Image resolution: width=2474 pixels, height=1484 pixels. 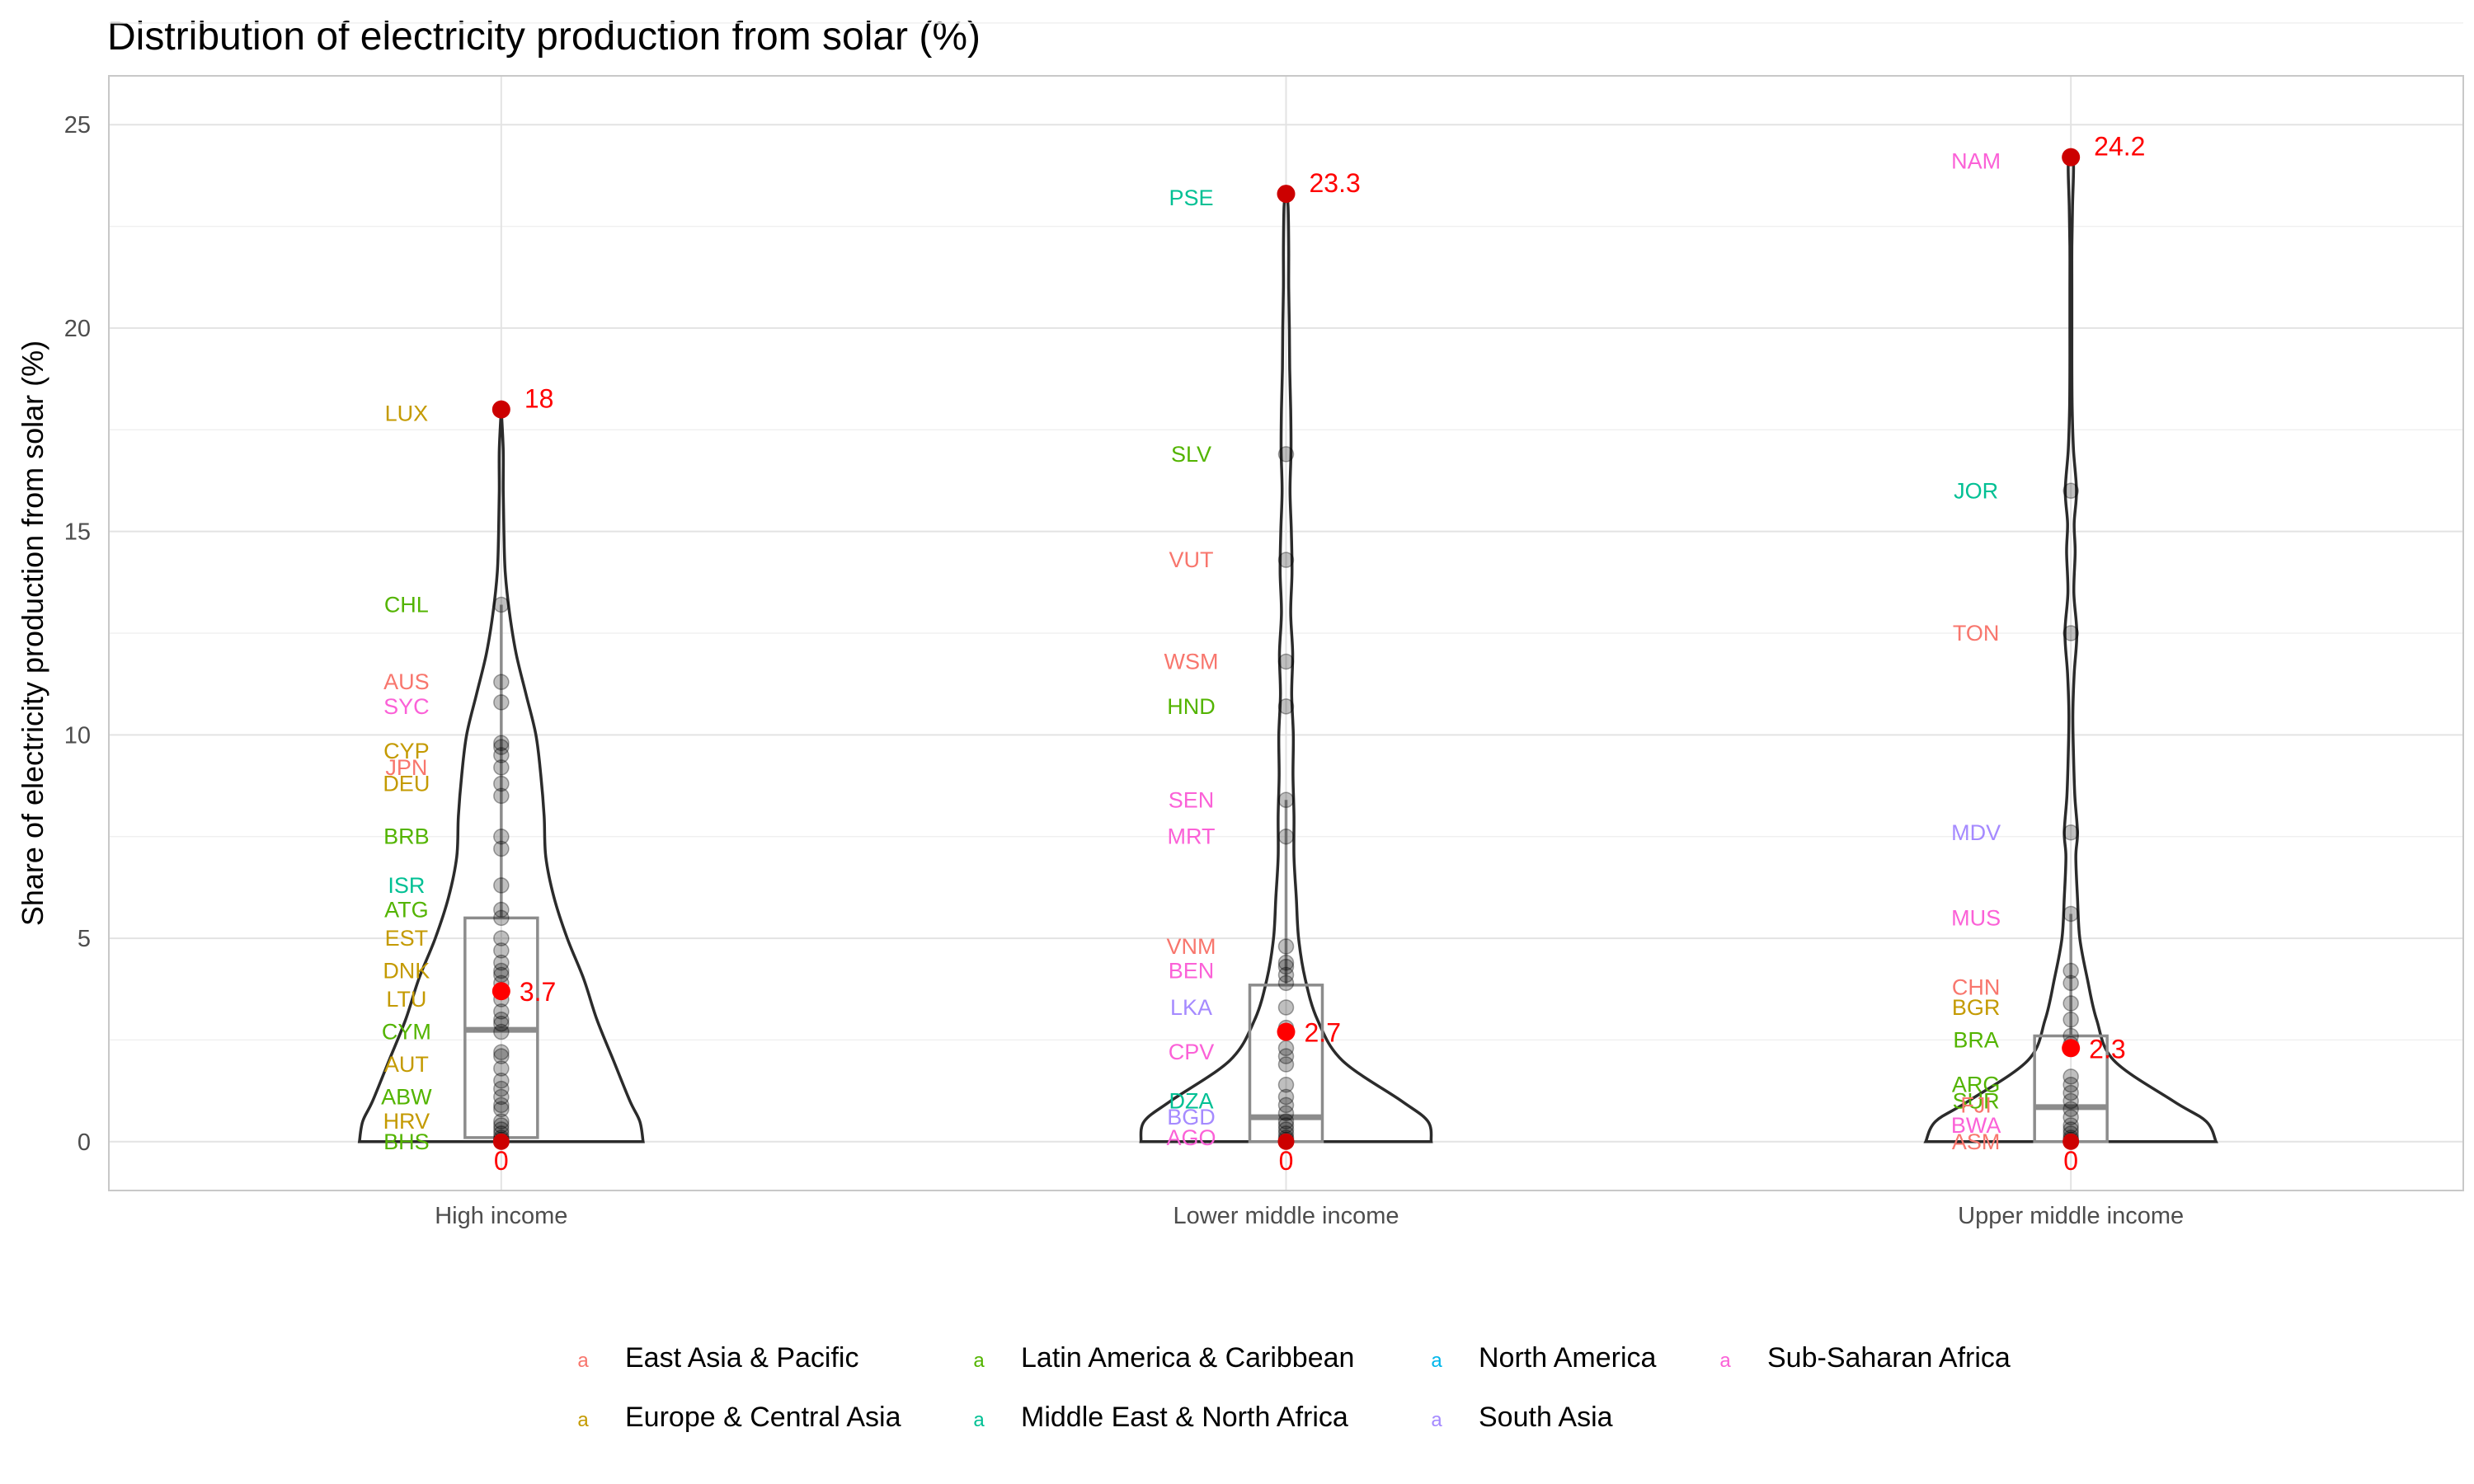 I want to click on x-tick-label: High income, so click(x=501, y=1216).